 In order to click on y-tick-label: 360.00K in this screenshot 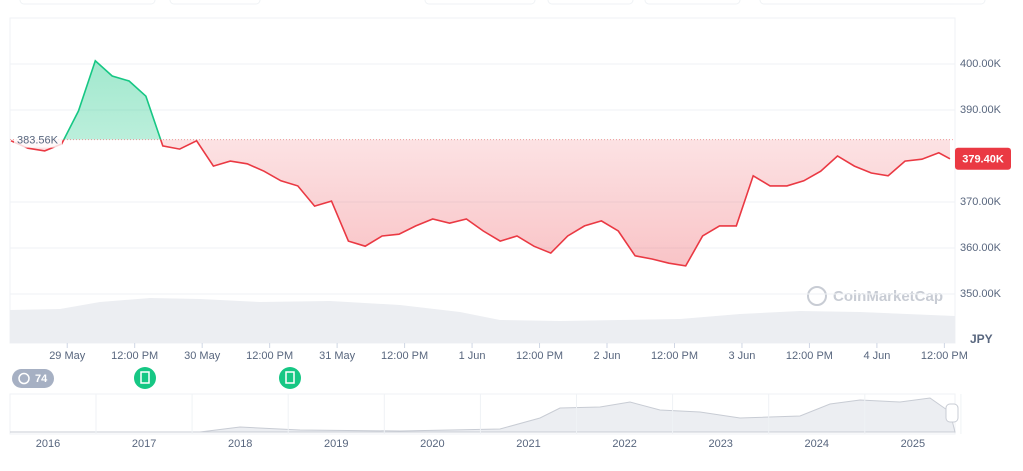, I will do `click(981, 248)`.